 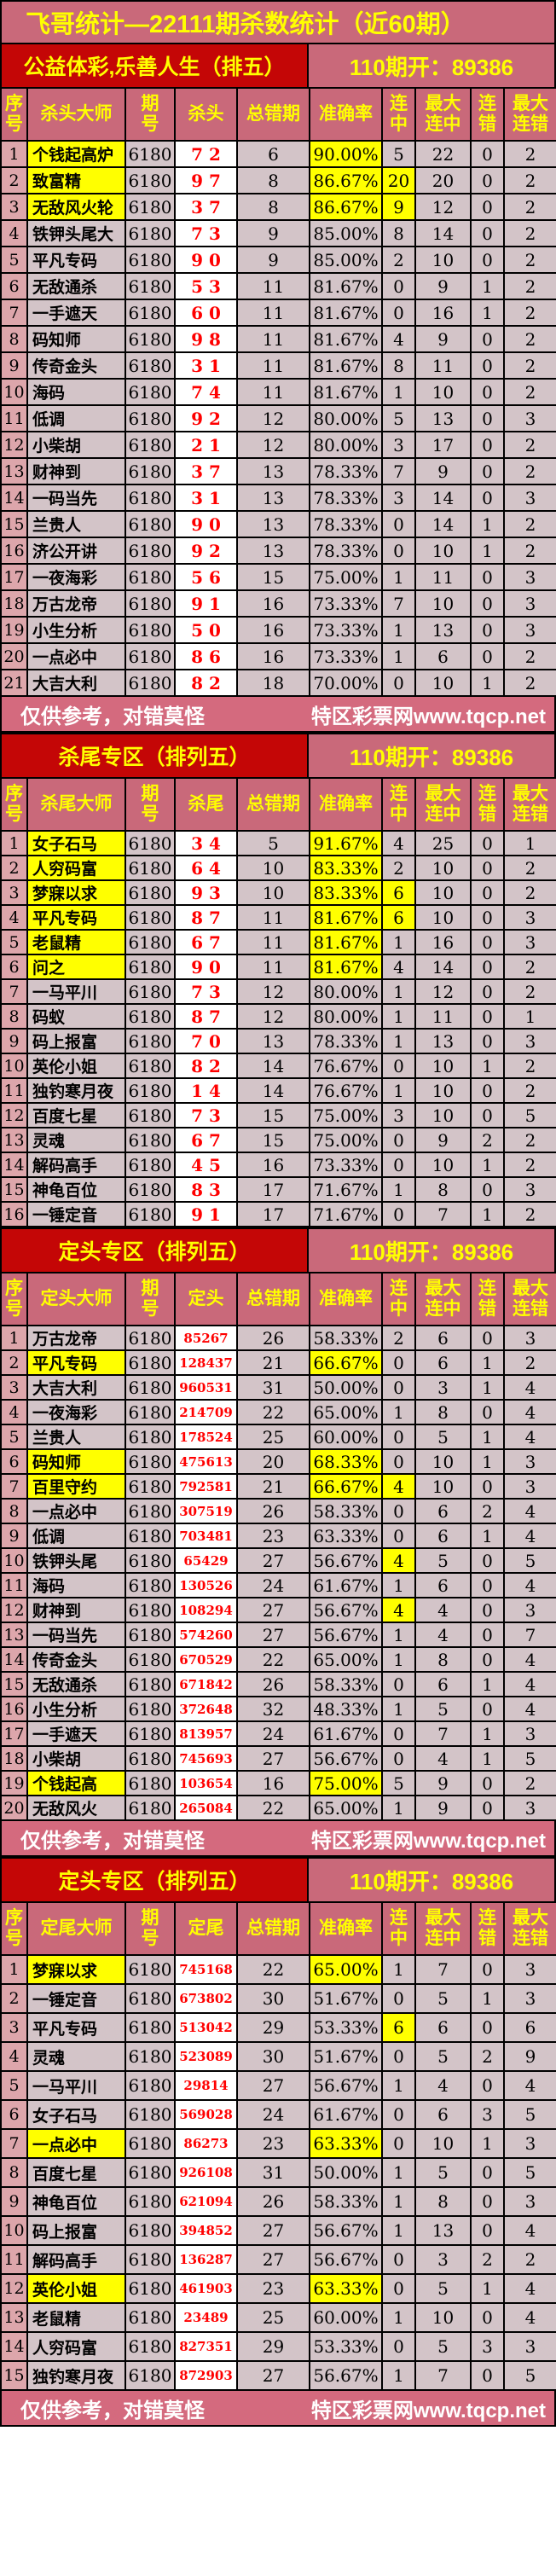 What do you see at coordinates (278, 1412) in the screenshot?
I see `table-row: 4 一夜海彩 6180 214709 22 65.00% 1 8 0 4` at bounding box center [278, 1412].